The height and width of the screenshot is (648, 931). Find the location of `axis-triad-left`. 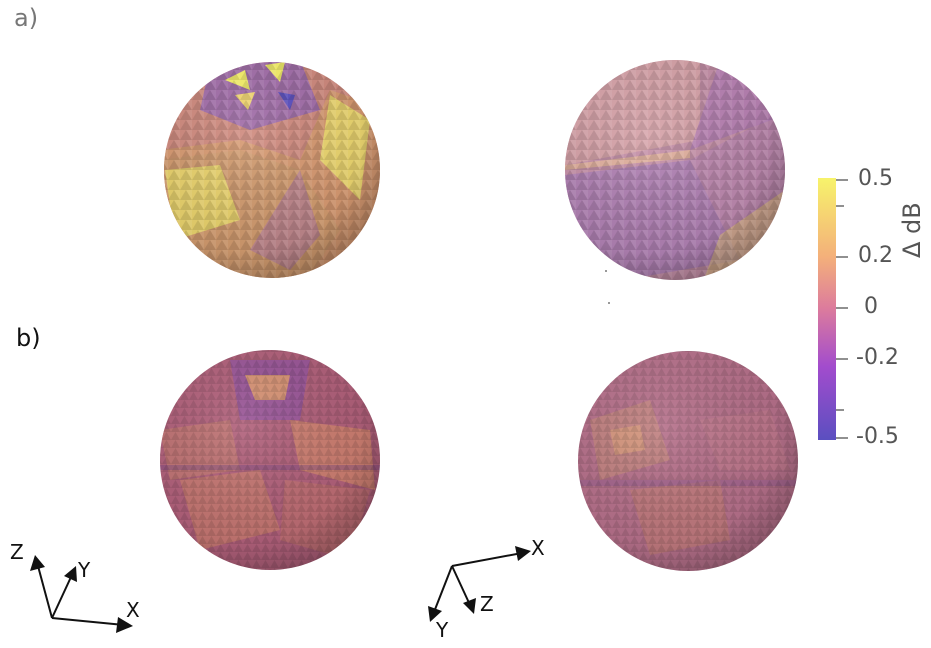

axis-triad-left is located at coordinates (81, 594).